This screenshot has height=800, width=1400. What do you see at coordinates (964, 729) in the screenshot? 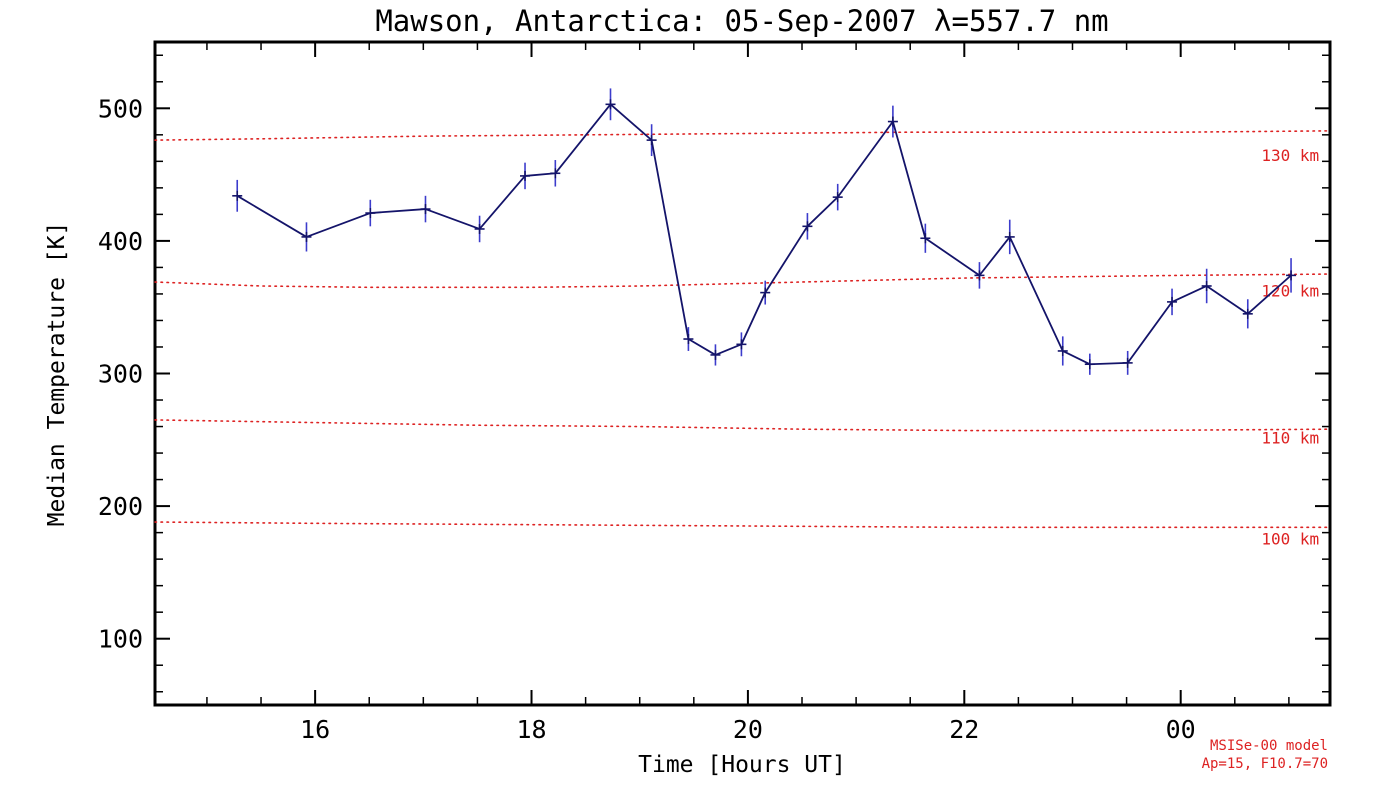
I see `x-tick-label: 22` at bounding box center [964, 729].